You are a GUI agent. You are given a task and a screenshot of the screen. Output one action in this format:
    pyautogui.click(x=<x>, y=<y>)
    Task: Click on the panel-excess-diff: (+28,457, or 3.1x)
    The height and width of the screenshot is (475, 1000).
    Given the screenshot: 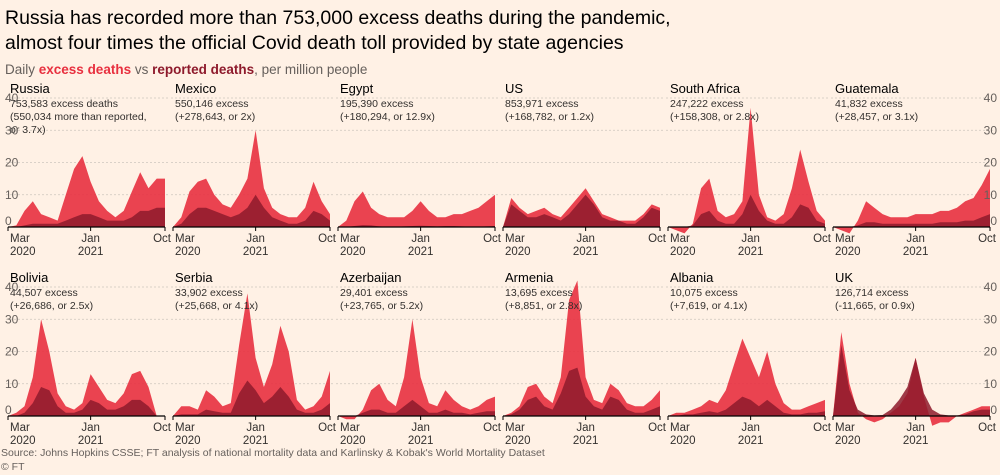 What is the action you would take?
    pyautogui.click(x=876, y=117)
    